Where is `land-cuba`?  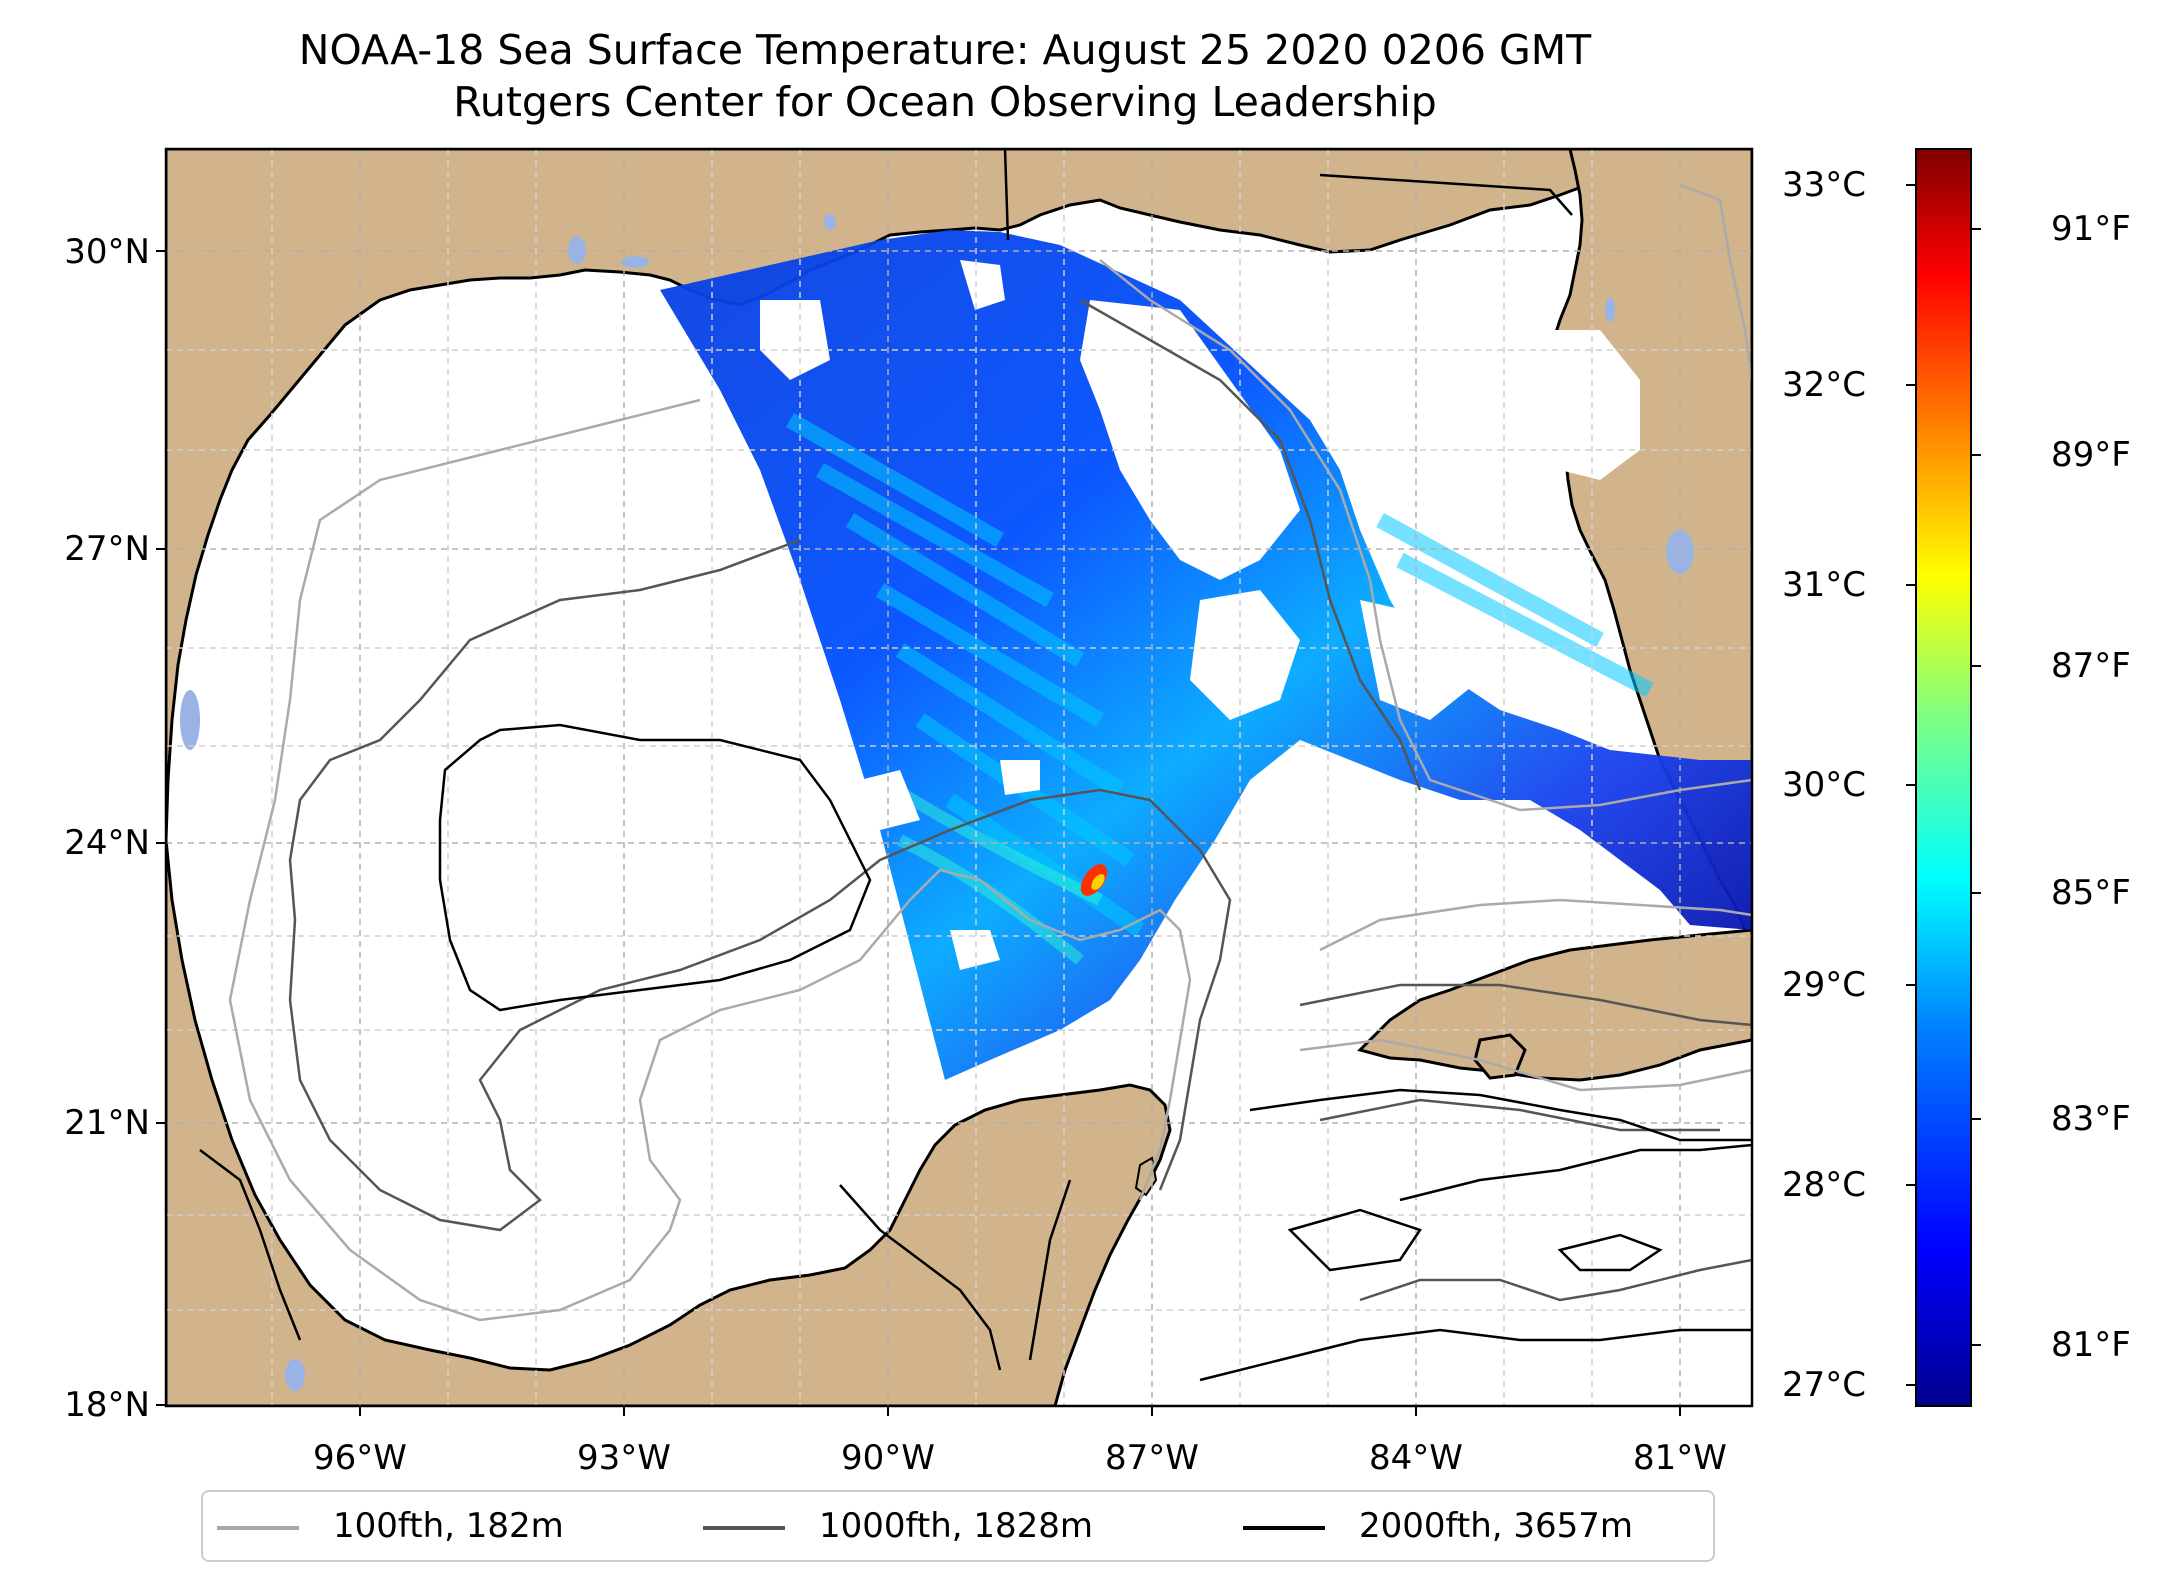 land-cuba is located at coordinates (1554, 1005).